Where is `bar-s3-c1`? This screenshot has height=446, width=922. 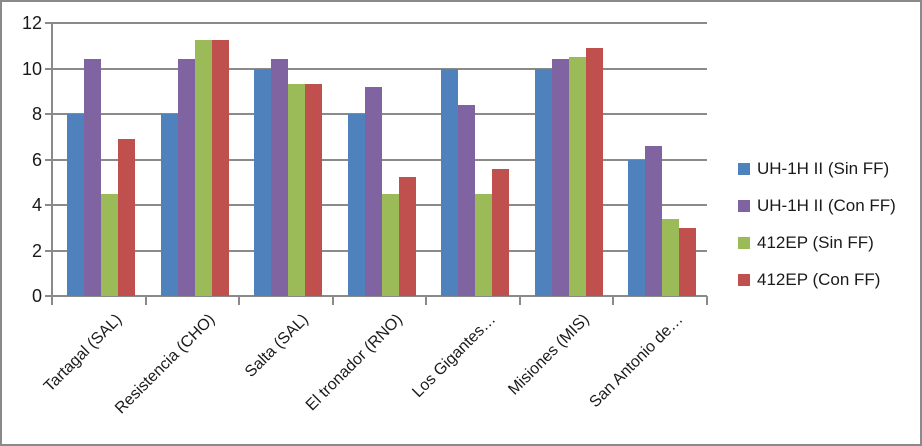
bar-s3-c1 is located at coordinates (220, 168).